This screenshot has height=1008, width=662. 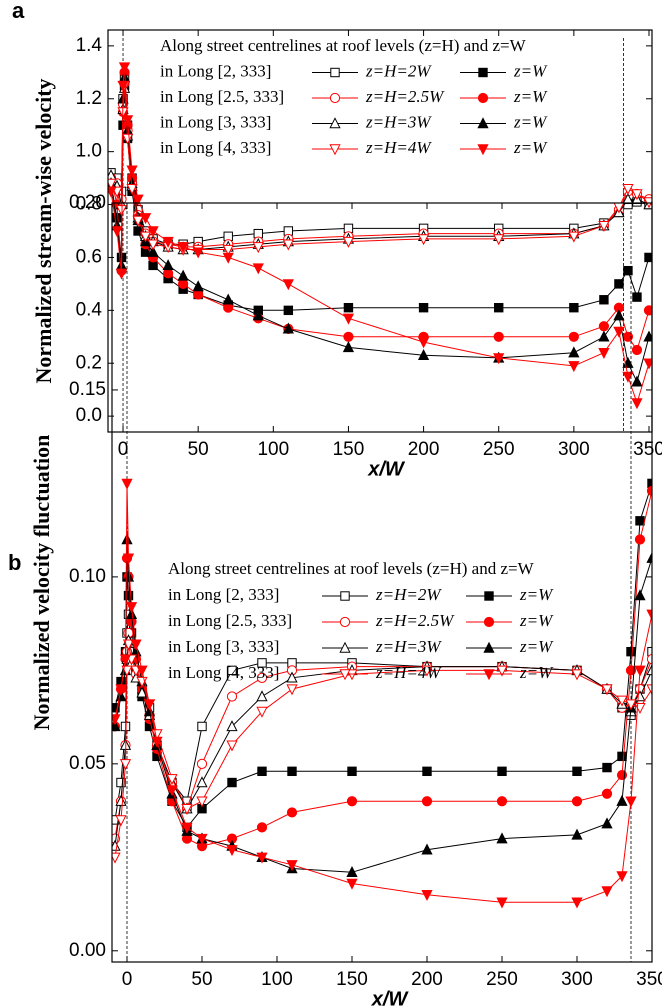 I want to click on x-tick-label: 300, so click(x=577, y=979).